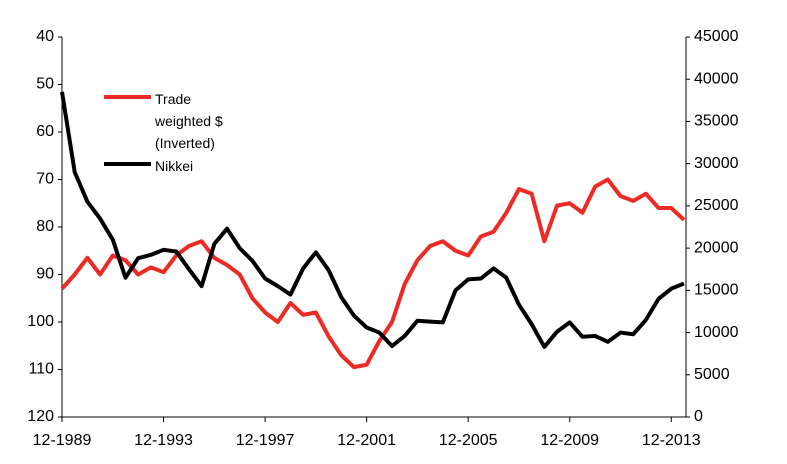  I want to click on x-tick-label: 12-1997, so click(265, 440).